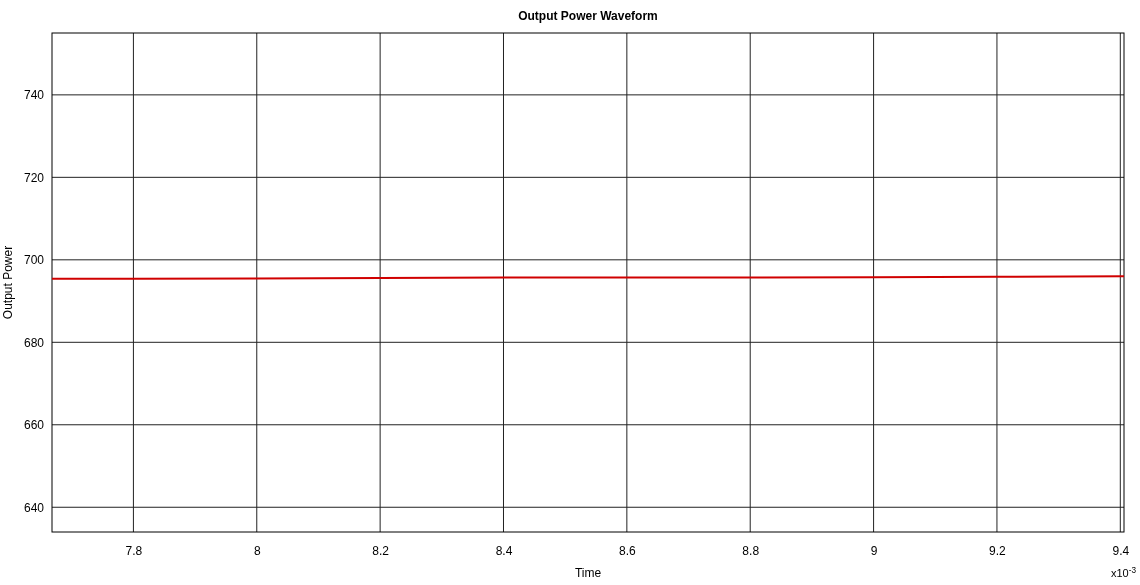 The width and height of the screenshot is (1140, 585). Describe the element at coordinates (257, 550) in the screenshot. I see `x-tick-label: 8` at that location.